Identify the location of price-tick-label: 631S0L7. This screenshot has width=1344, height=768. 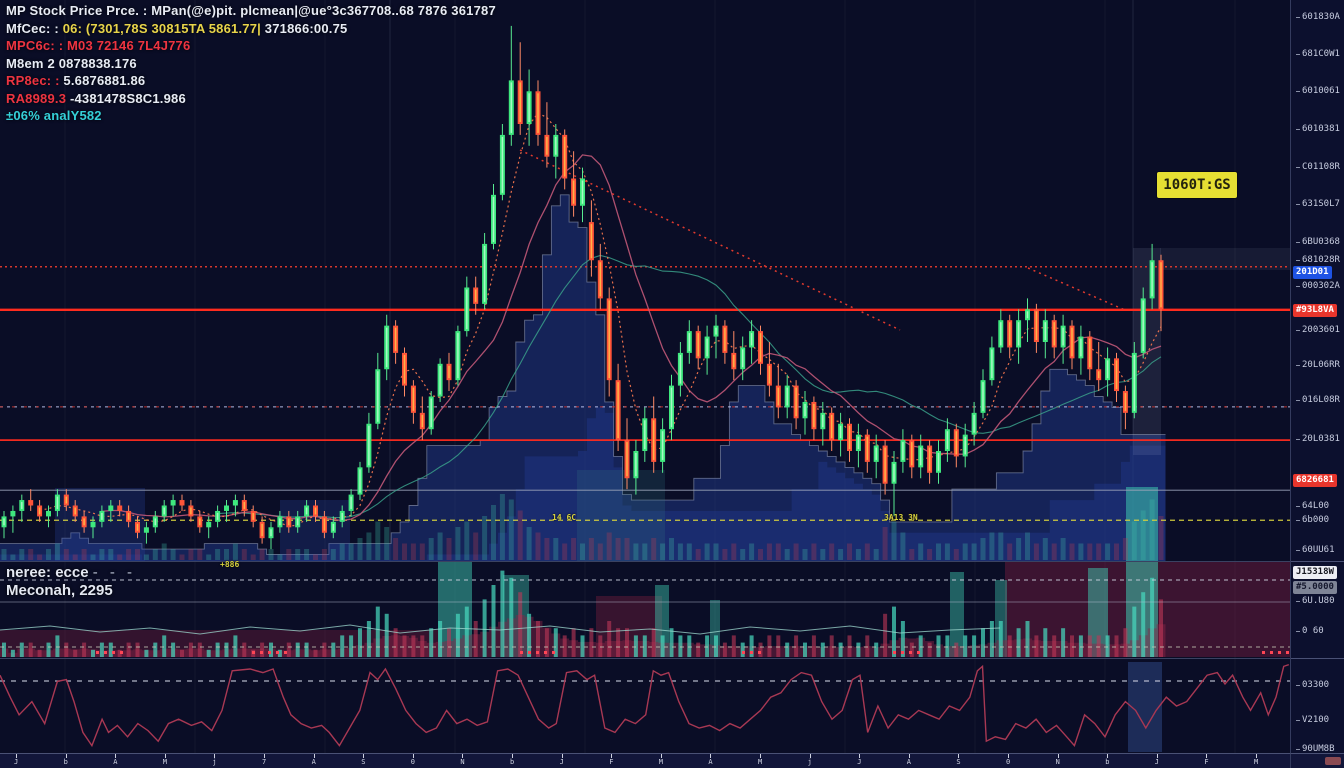
(1318, 204).